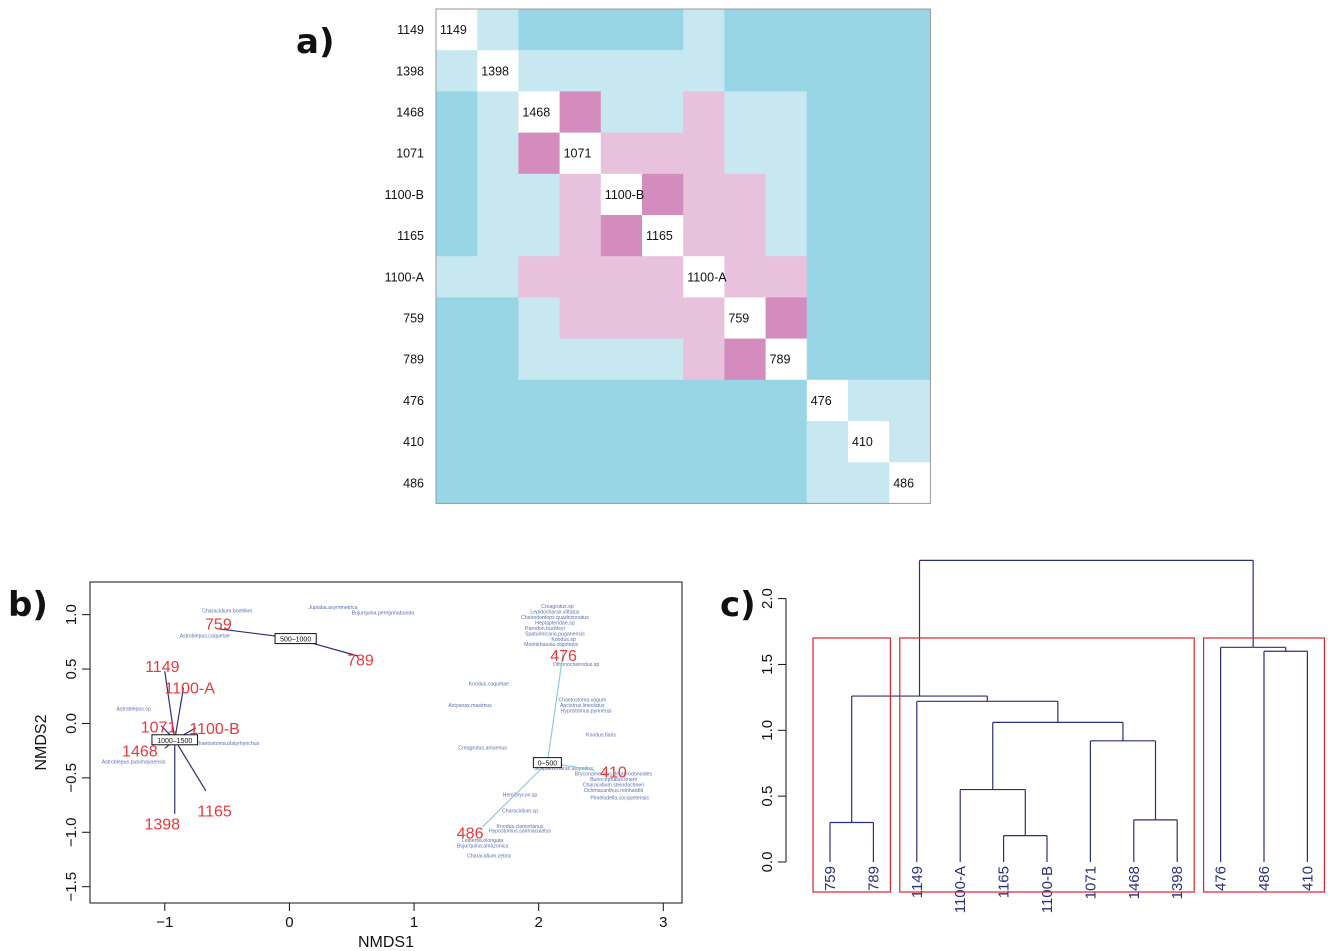 Image resolution: width=1328 pixels, height=951 pixels. Describe the element at coordinates (214, 812) in the screenshot. I see `nmds-site-label: 1165` at that location.